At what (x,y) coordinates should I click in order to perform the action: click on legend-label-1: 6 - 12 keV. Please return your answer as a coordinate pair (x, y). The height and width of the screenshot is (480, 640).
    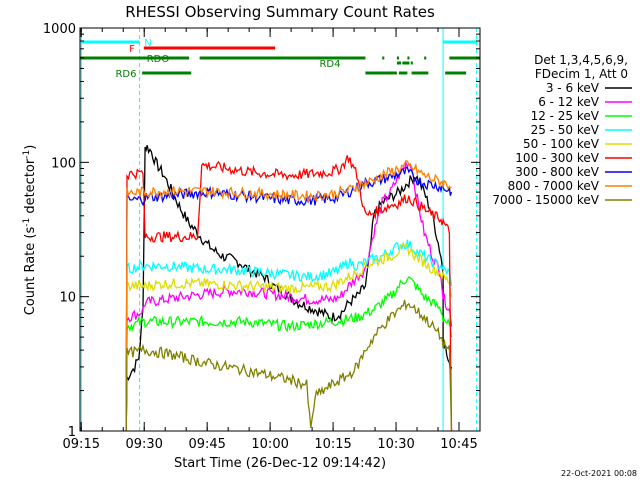
    Looking at the image, I should click on (569, 102).